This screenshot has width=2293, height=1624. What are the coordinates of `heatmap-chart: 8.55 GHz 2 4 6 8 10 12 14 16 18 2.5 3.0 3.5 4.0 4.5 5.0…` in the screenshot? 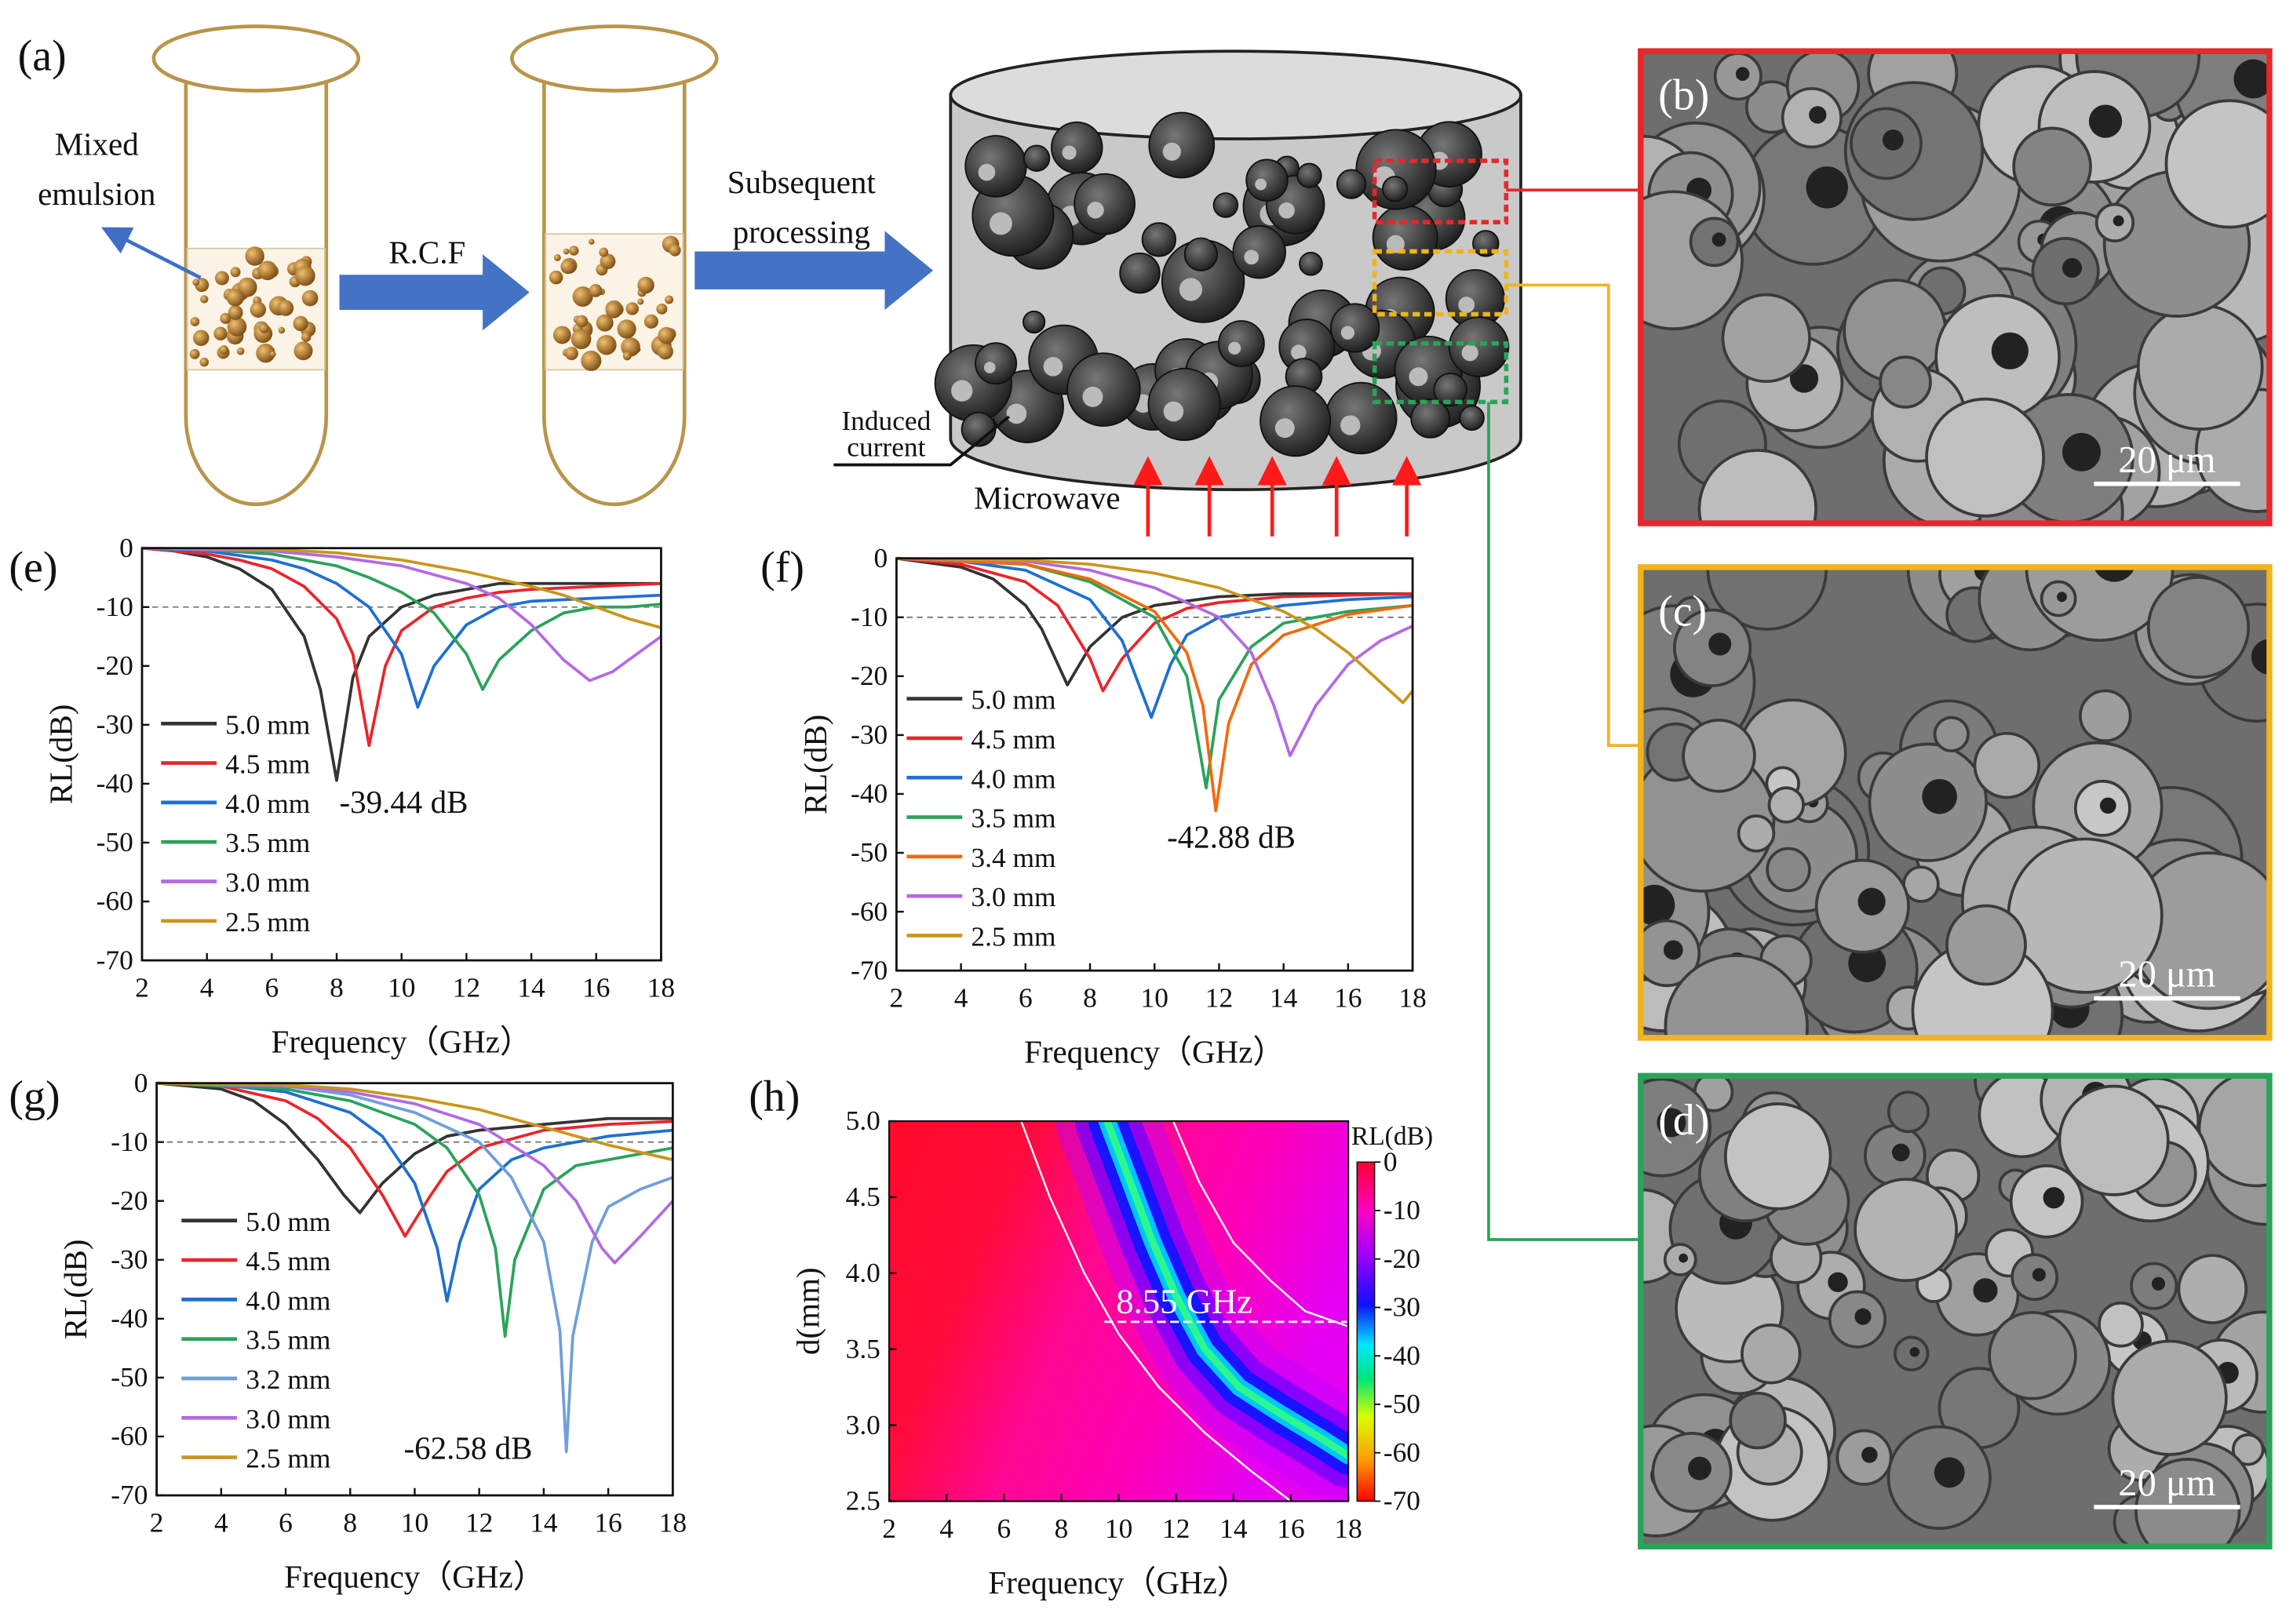 It's located at (1091, 1336).